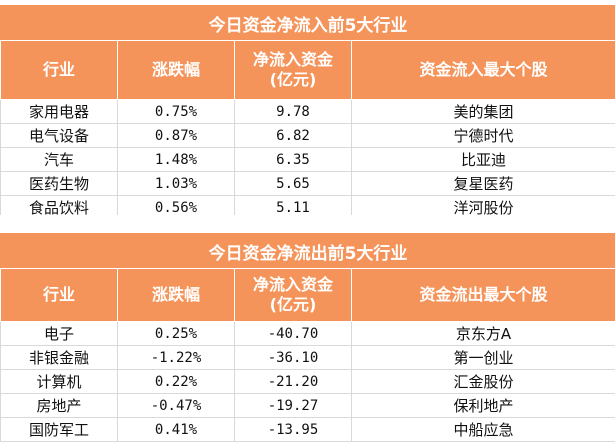  I want to click on table-row: 医药生物 1.03% 5.65 复星医药, so click(307, 183).